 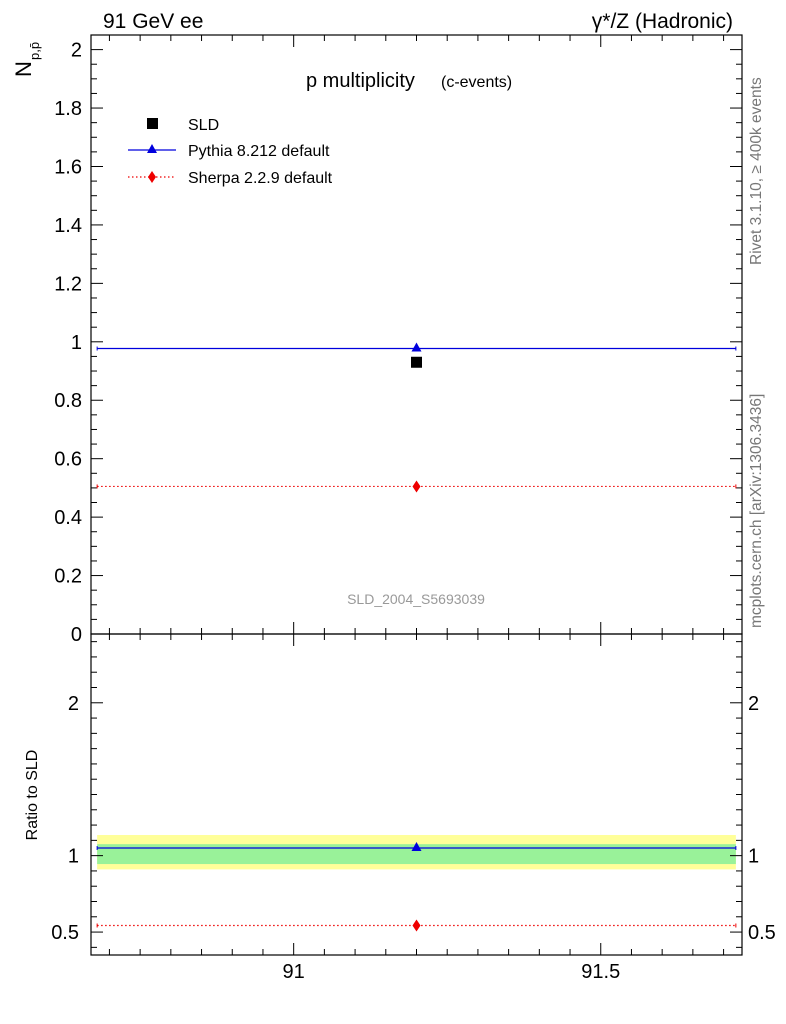 What do you see at coordinates (68, 167) in the screenshot?
I see `main-ytick-label: 1.6` at bounding box center [68, 167].